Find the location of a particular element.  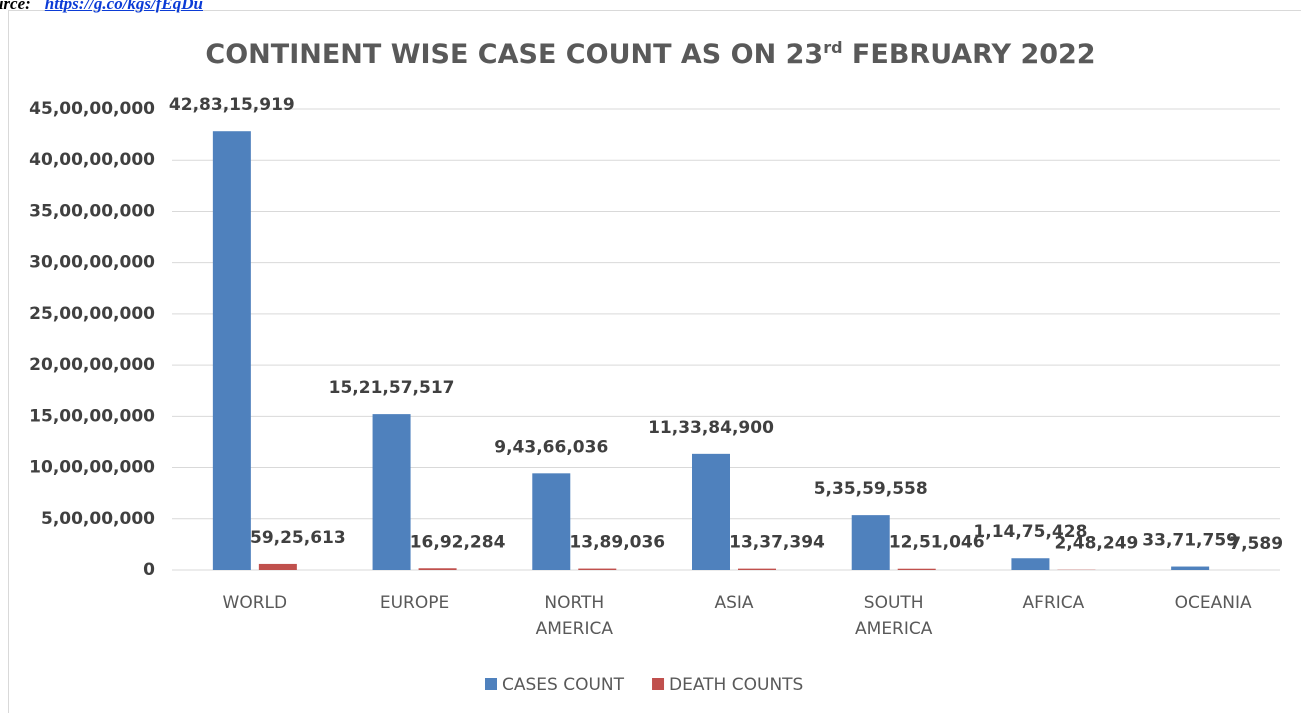

value-label: 13,89,036 is located at coordinates (617, 543).